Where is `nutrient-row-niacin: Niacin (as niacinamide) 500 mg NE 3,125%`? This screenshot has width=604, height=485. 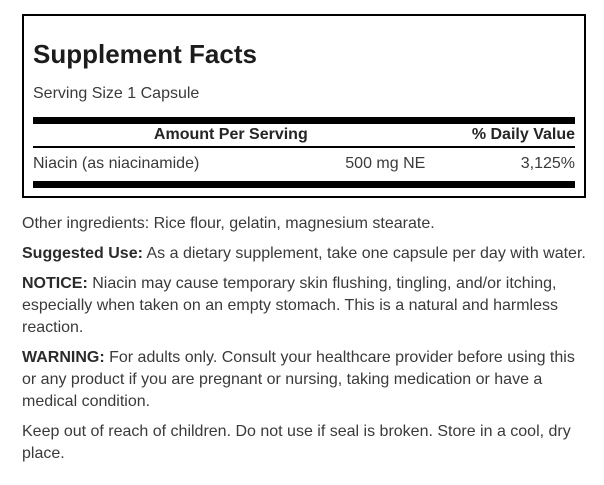 nutrient-row-niacin: Niacin (as niacinamide) 500 mg NE 3,125% is located at coordinates (304, 164).